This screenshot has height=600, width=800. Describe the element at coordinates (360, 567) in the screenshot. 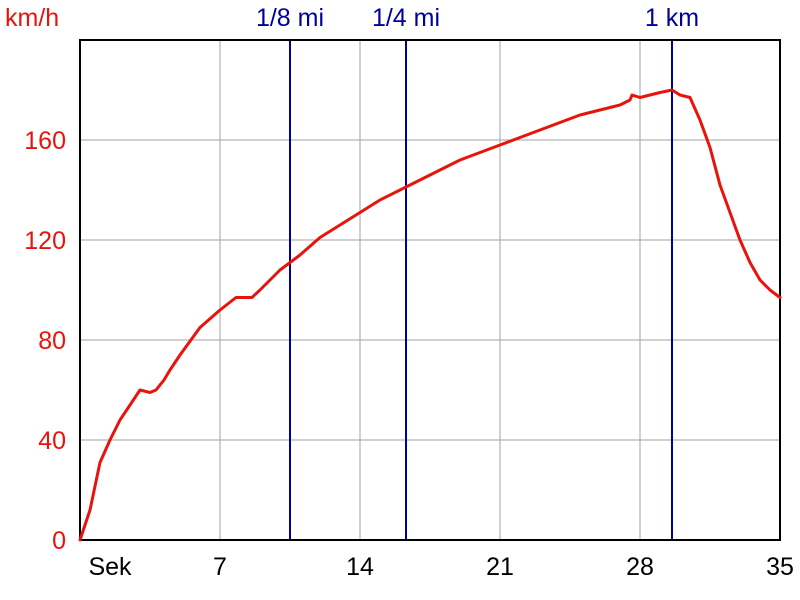

I see `x-tick-label: 14` at that location.